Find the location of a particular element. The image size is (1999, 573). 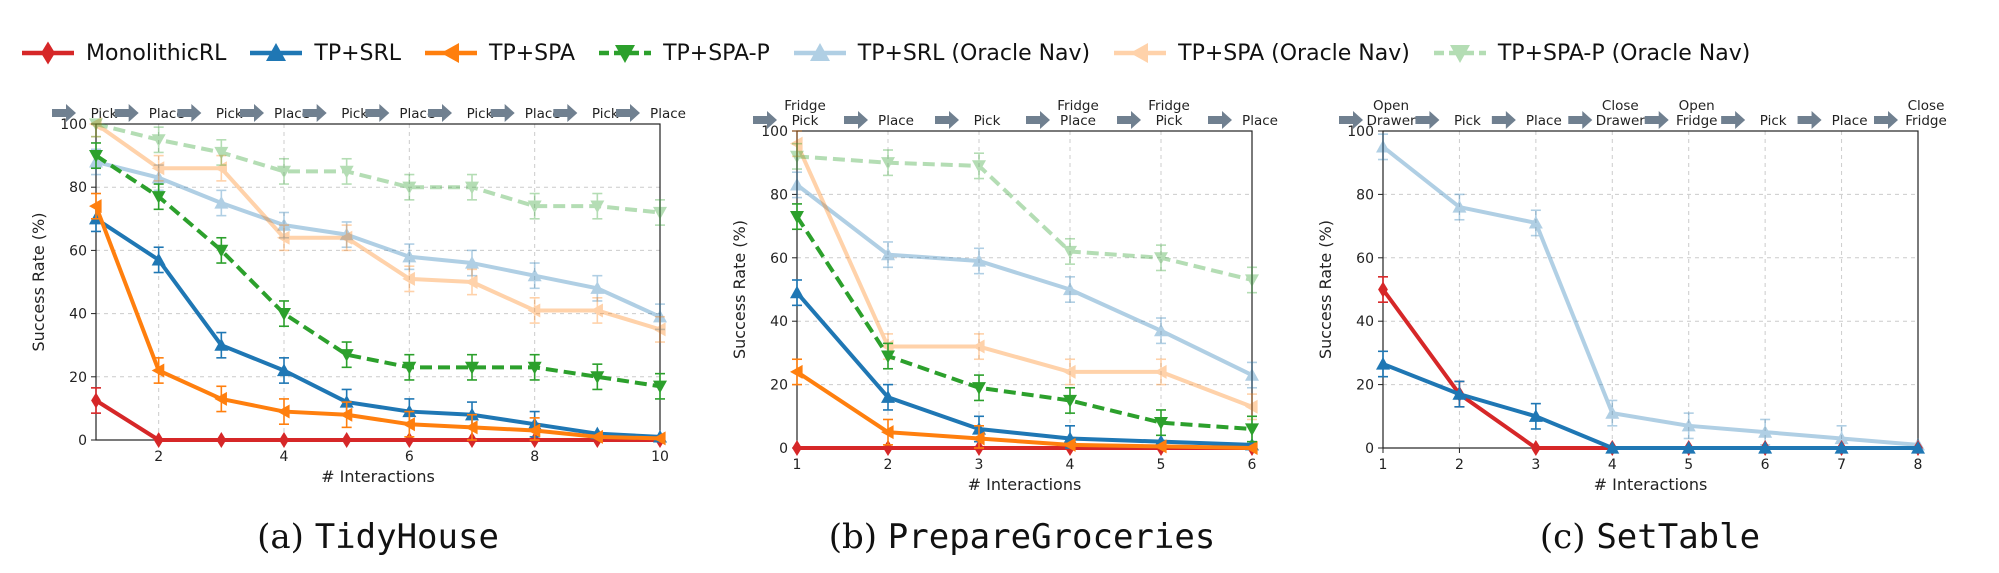

legend-item-tp-spa-p: TP+SPA-P is located at coordinates (683, 53).